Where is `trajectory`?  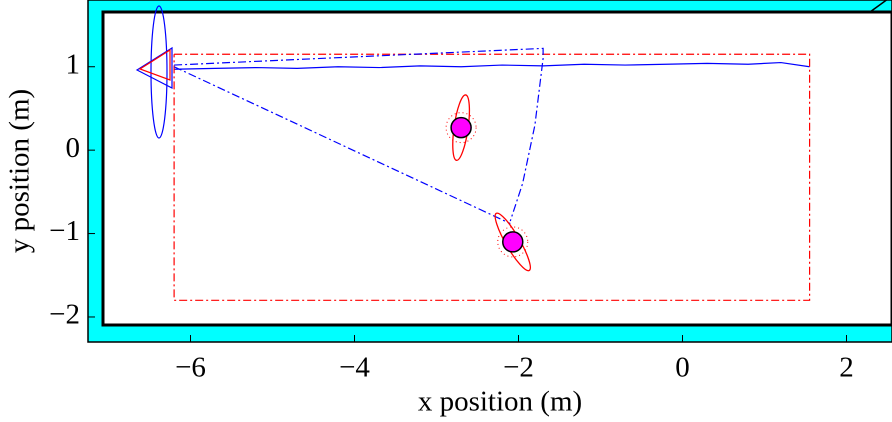
trajectory is located at coordinates (492, 65).